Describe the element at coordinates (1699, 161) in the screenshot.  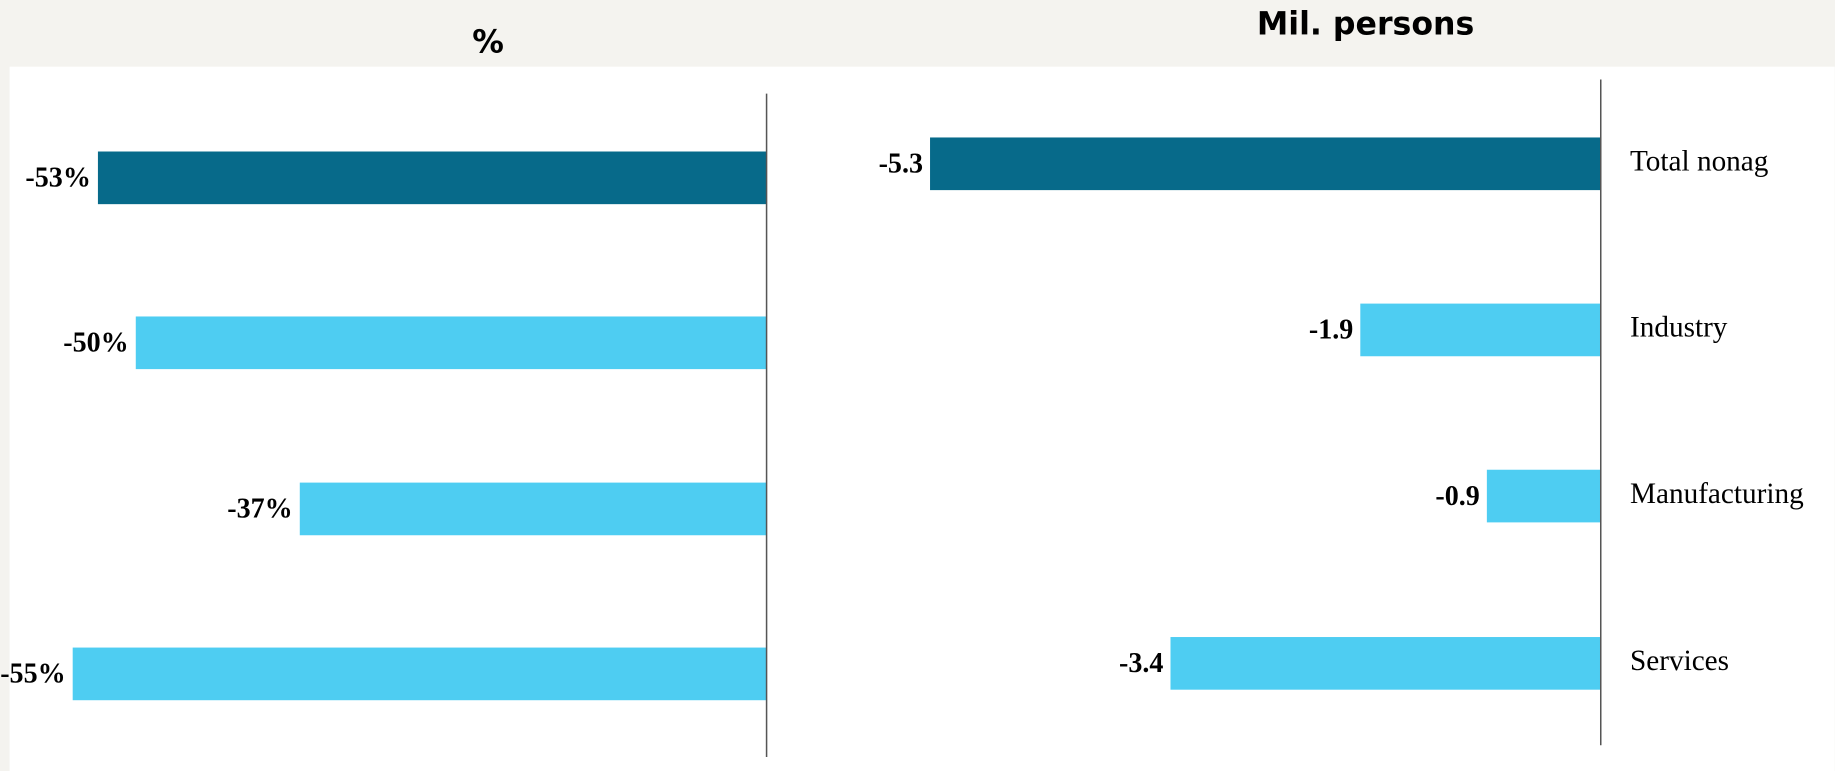
I see `category-label: Total nonag` at that location.